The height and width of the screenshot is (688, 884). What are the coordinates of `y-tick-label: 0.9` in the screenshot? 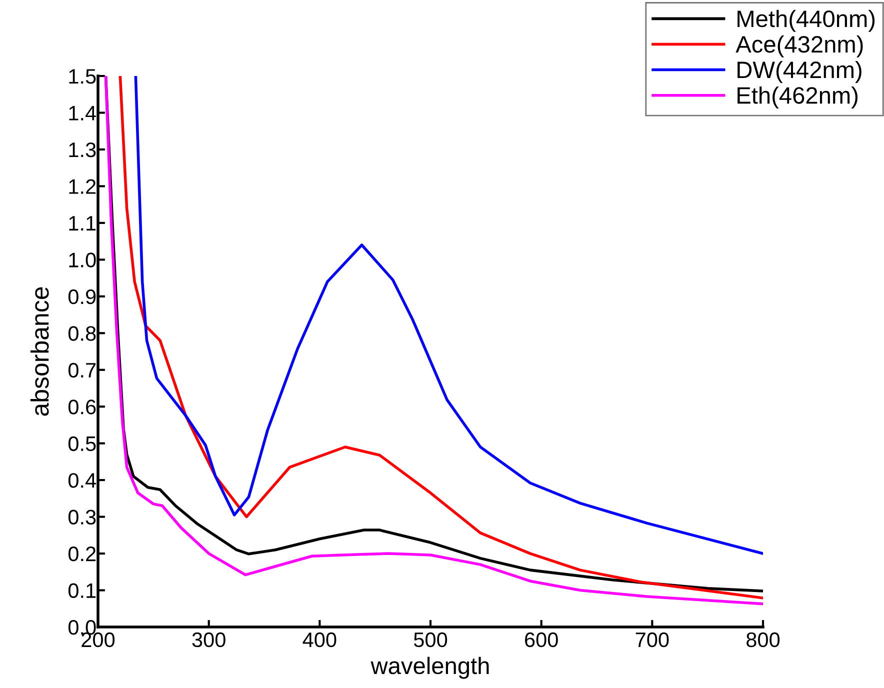 It's located at (82, 296).